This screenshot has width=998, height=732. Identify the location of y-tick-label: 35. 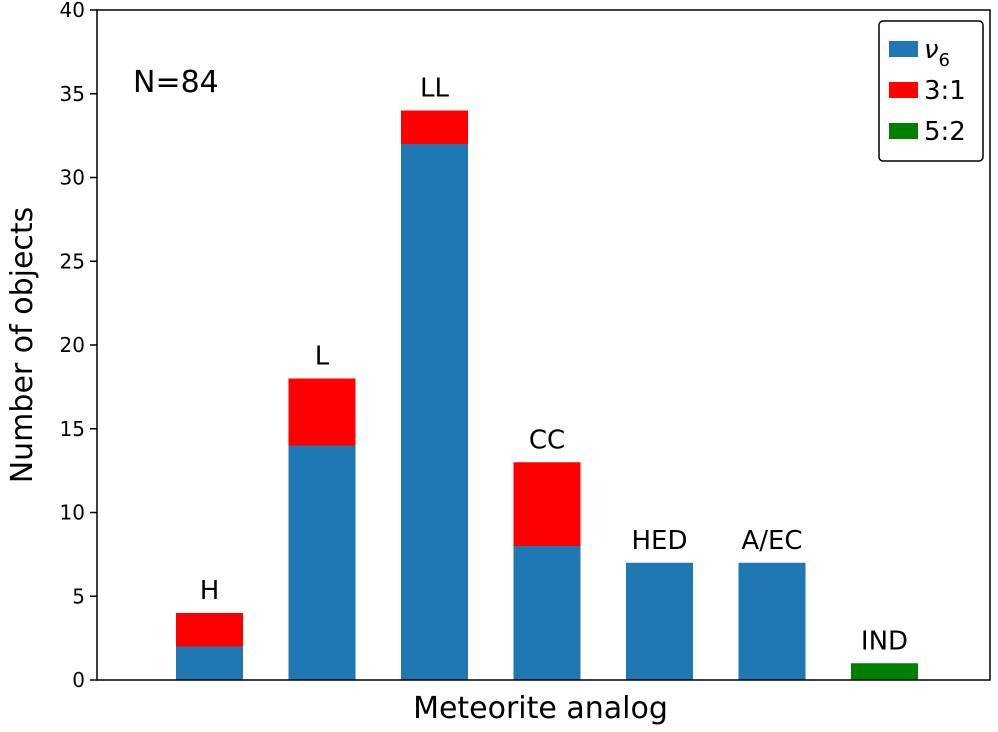
(72, 94).